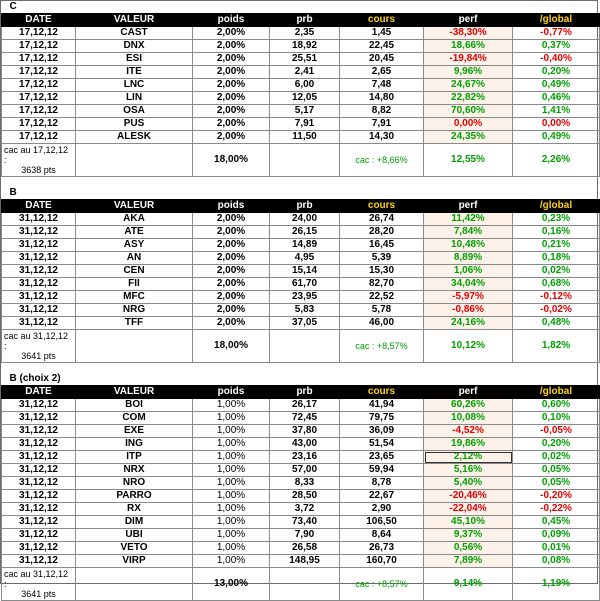 Image resolution: width=600 pixels, height=601 pixels. Describe the element at coordinates (382, 219) in the screenshot. I see `cours-cell: 26,74` at that location.